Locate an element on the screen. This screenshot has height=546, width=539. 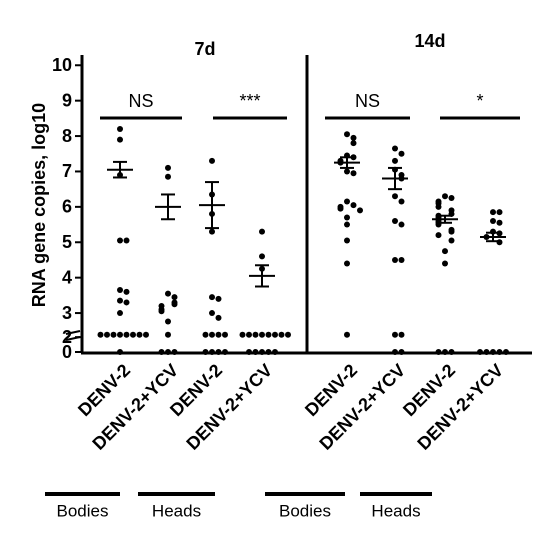
y-tick-label: 7 is located at coordinates (67, 171).